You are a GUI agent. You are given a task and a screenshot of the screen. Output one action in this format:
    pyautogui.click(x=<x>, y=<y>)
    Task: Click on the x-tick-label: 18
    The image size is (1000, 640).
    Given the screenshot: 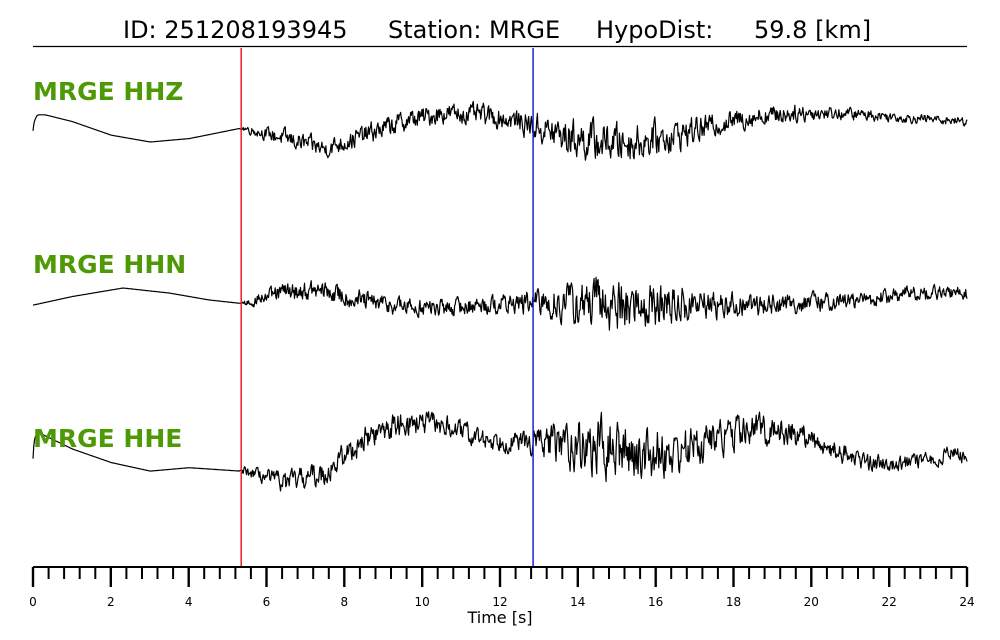 What is the action you would take?
    pyautogui.click(x=733, y=602)
    